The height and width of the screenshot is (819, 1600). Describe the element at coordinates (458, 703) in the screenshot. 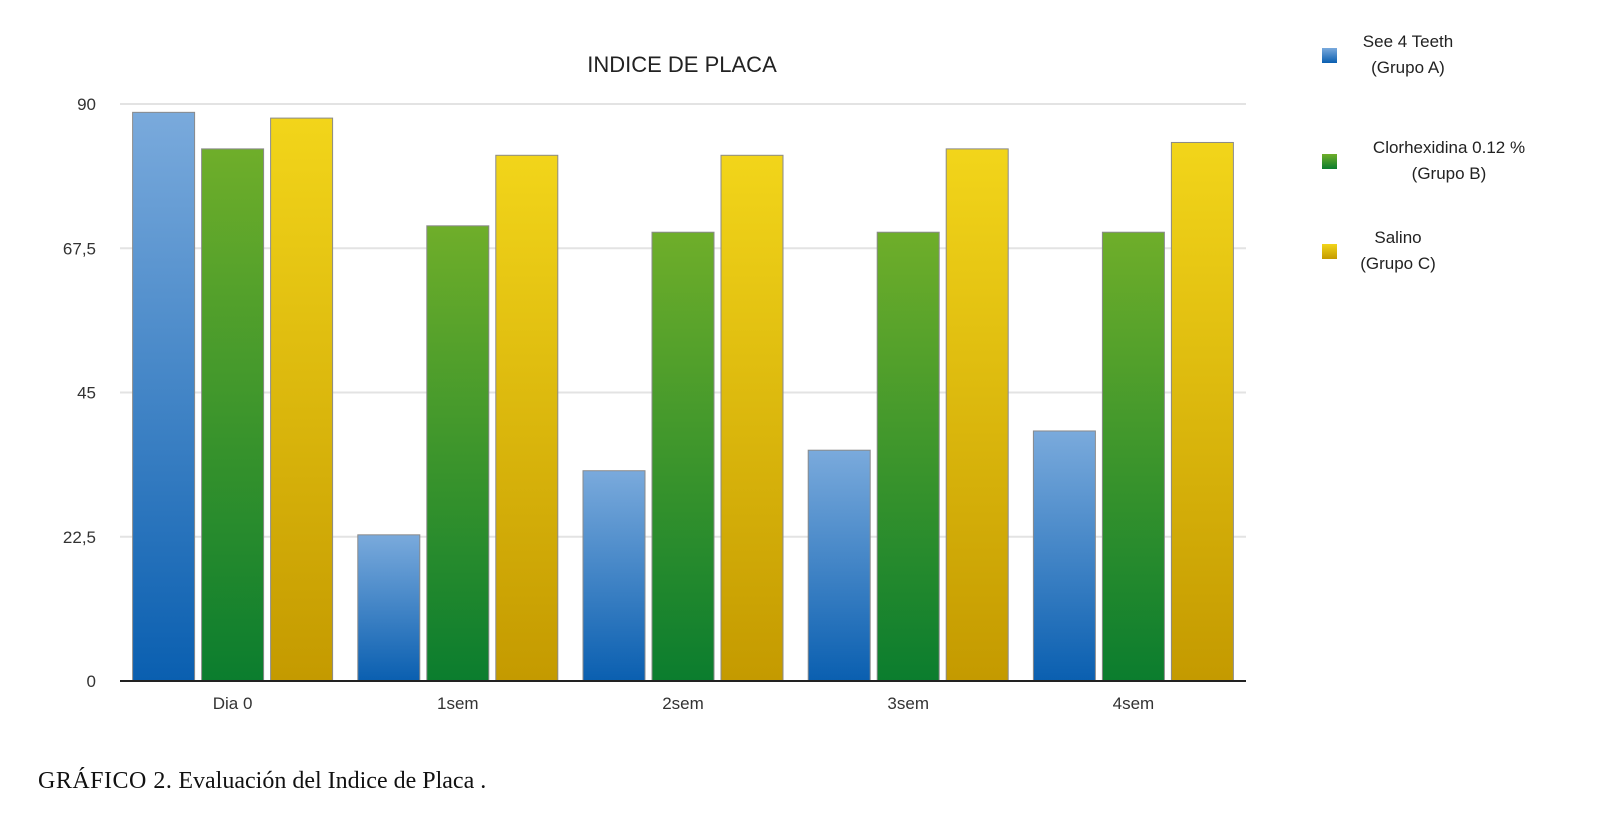

I see `x-tick-label: 1sem` at that location.